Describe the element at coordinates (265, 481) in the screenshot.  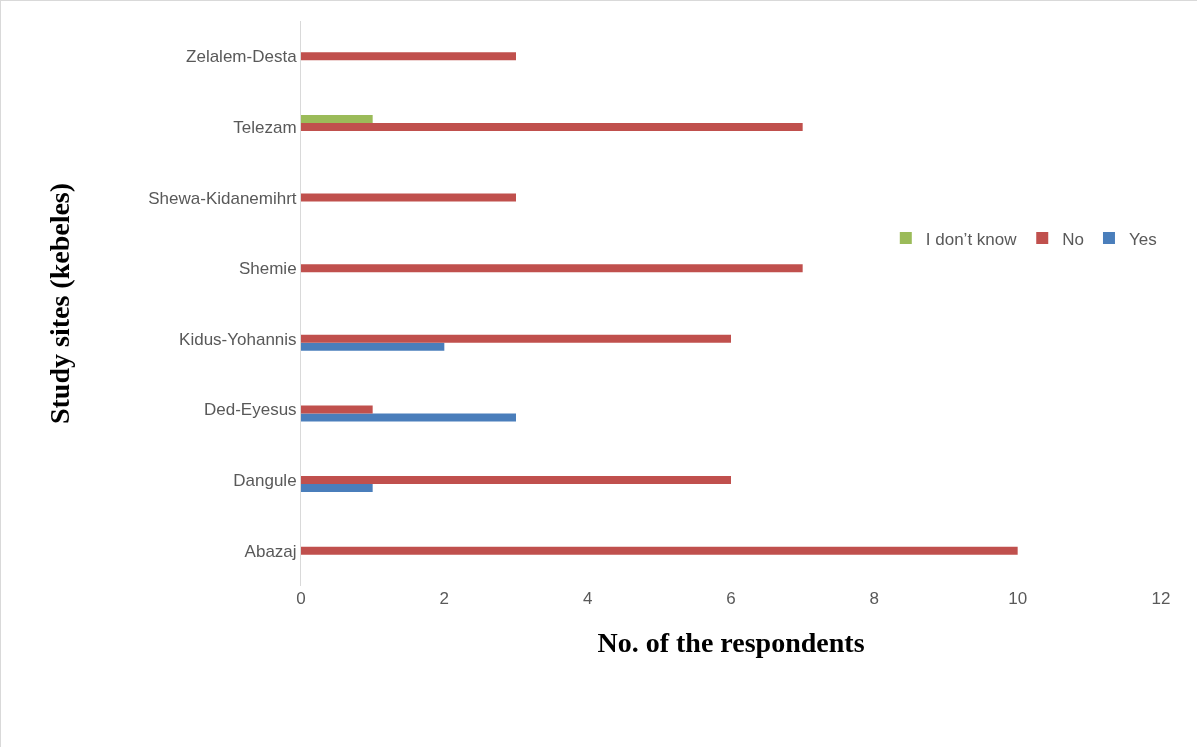
I see `y-tick-label: Dangule` at that location.